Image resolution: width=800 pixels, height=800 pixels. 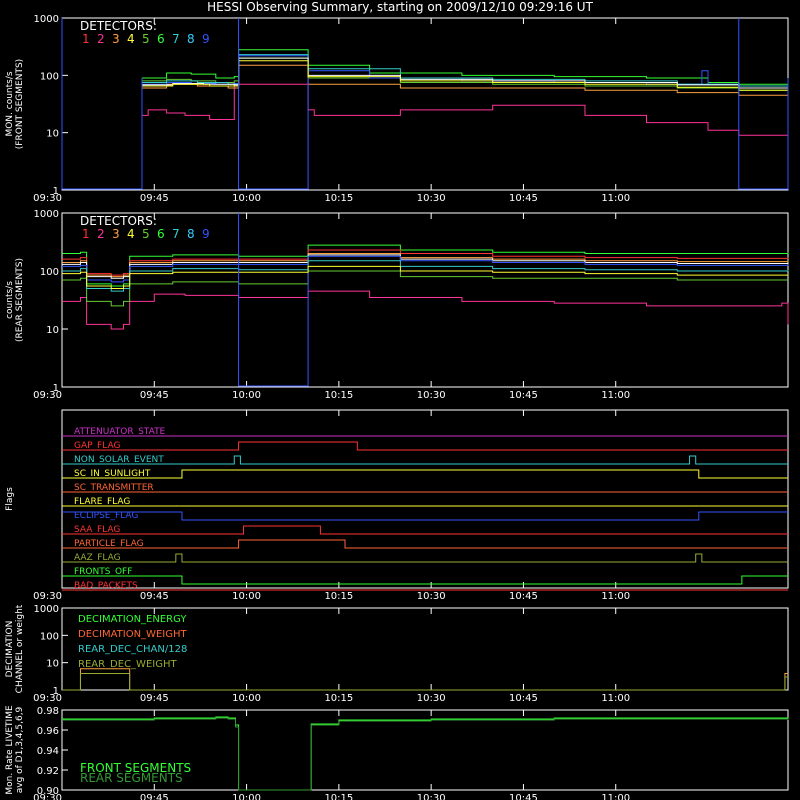 What do you see at coordinates (118, 221) in the screenshot?
I see `legend-title: DETECTORS:` at bounding box center [118, 221].